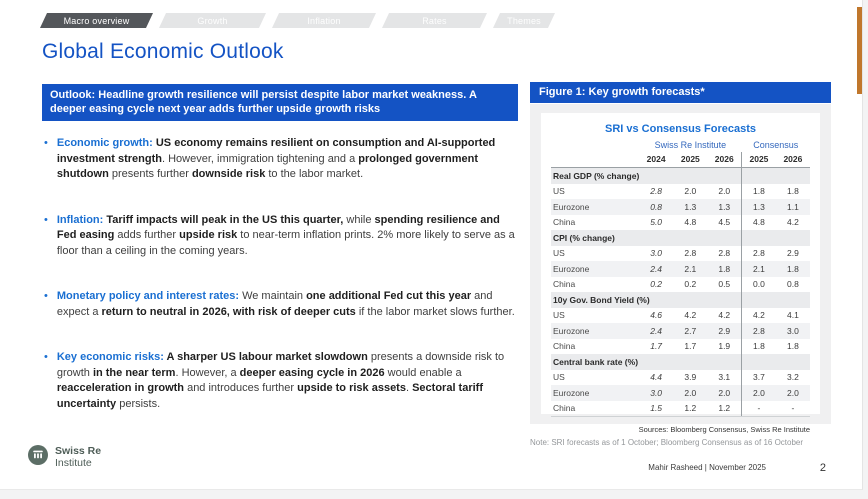  What do you see at coordinates (595, 160) in the screenshot?
I see `year-header-spacer` at bounding box center [595, 160].